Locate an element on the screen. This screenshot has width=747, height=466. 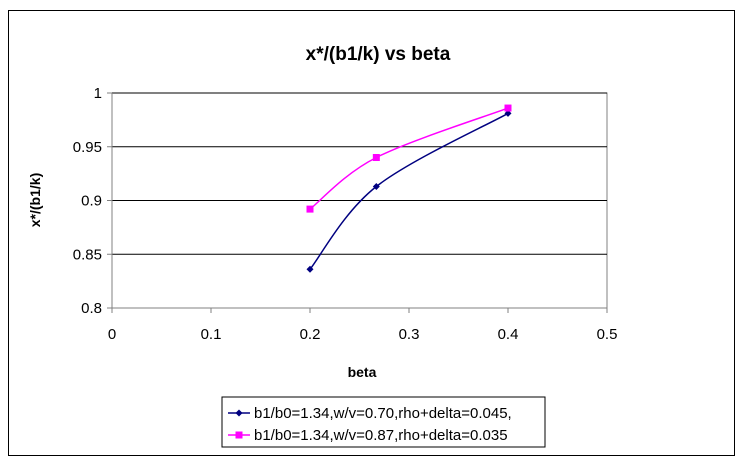
y-tick-label: 0.8 is located at coordinates (91, 308).